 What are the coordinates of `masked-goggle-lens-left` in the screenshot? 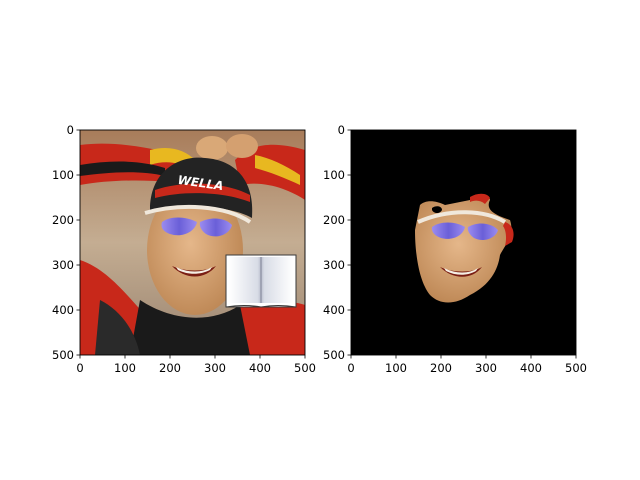 It's located at (448, 230).